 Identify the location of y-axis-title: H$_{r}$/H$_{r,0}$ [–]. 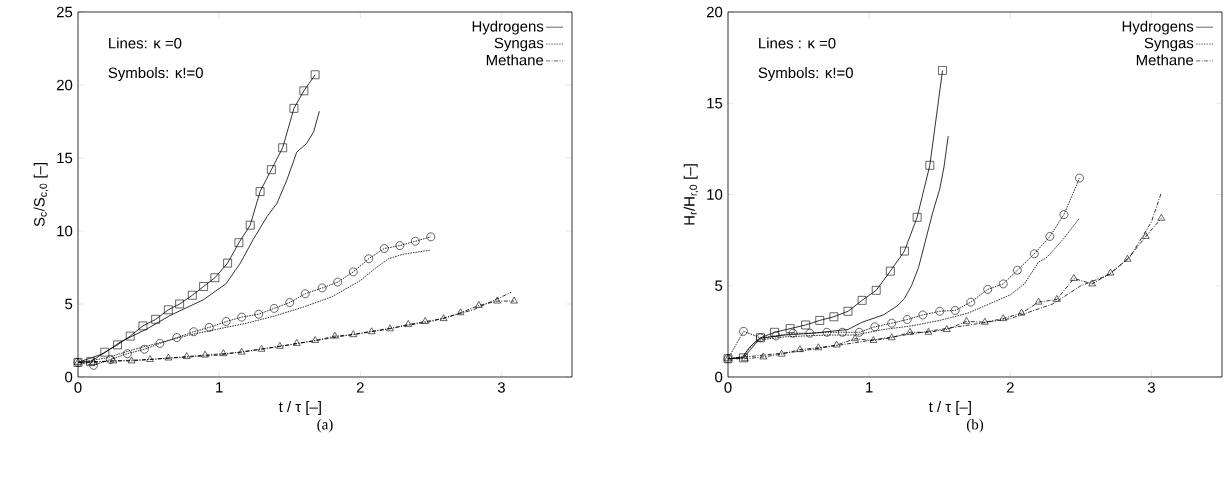
(691, 194).